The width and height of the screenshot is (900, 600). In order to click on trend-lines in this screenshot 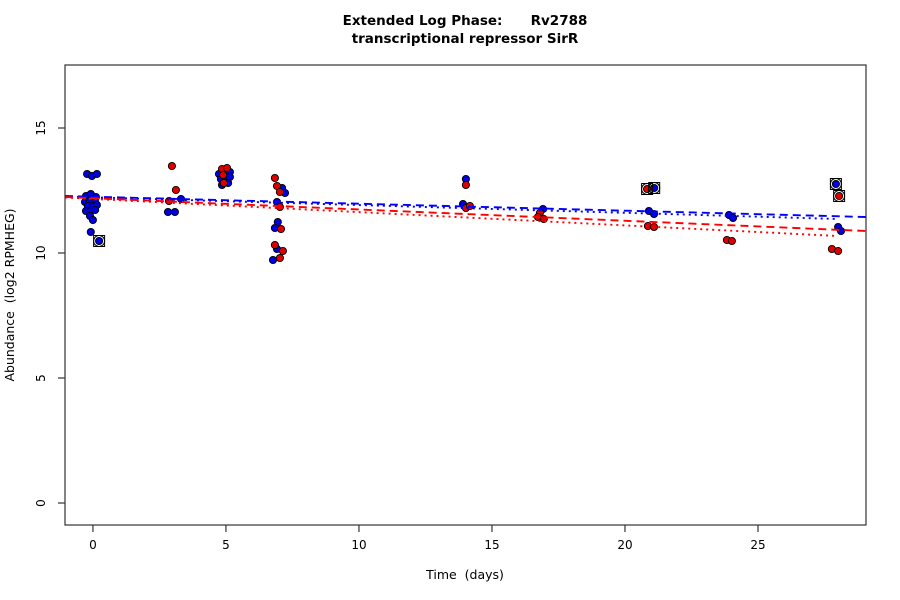, I will do `click(465, 216)`.